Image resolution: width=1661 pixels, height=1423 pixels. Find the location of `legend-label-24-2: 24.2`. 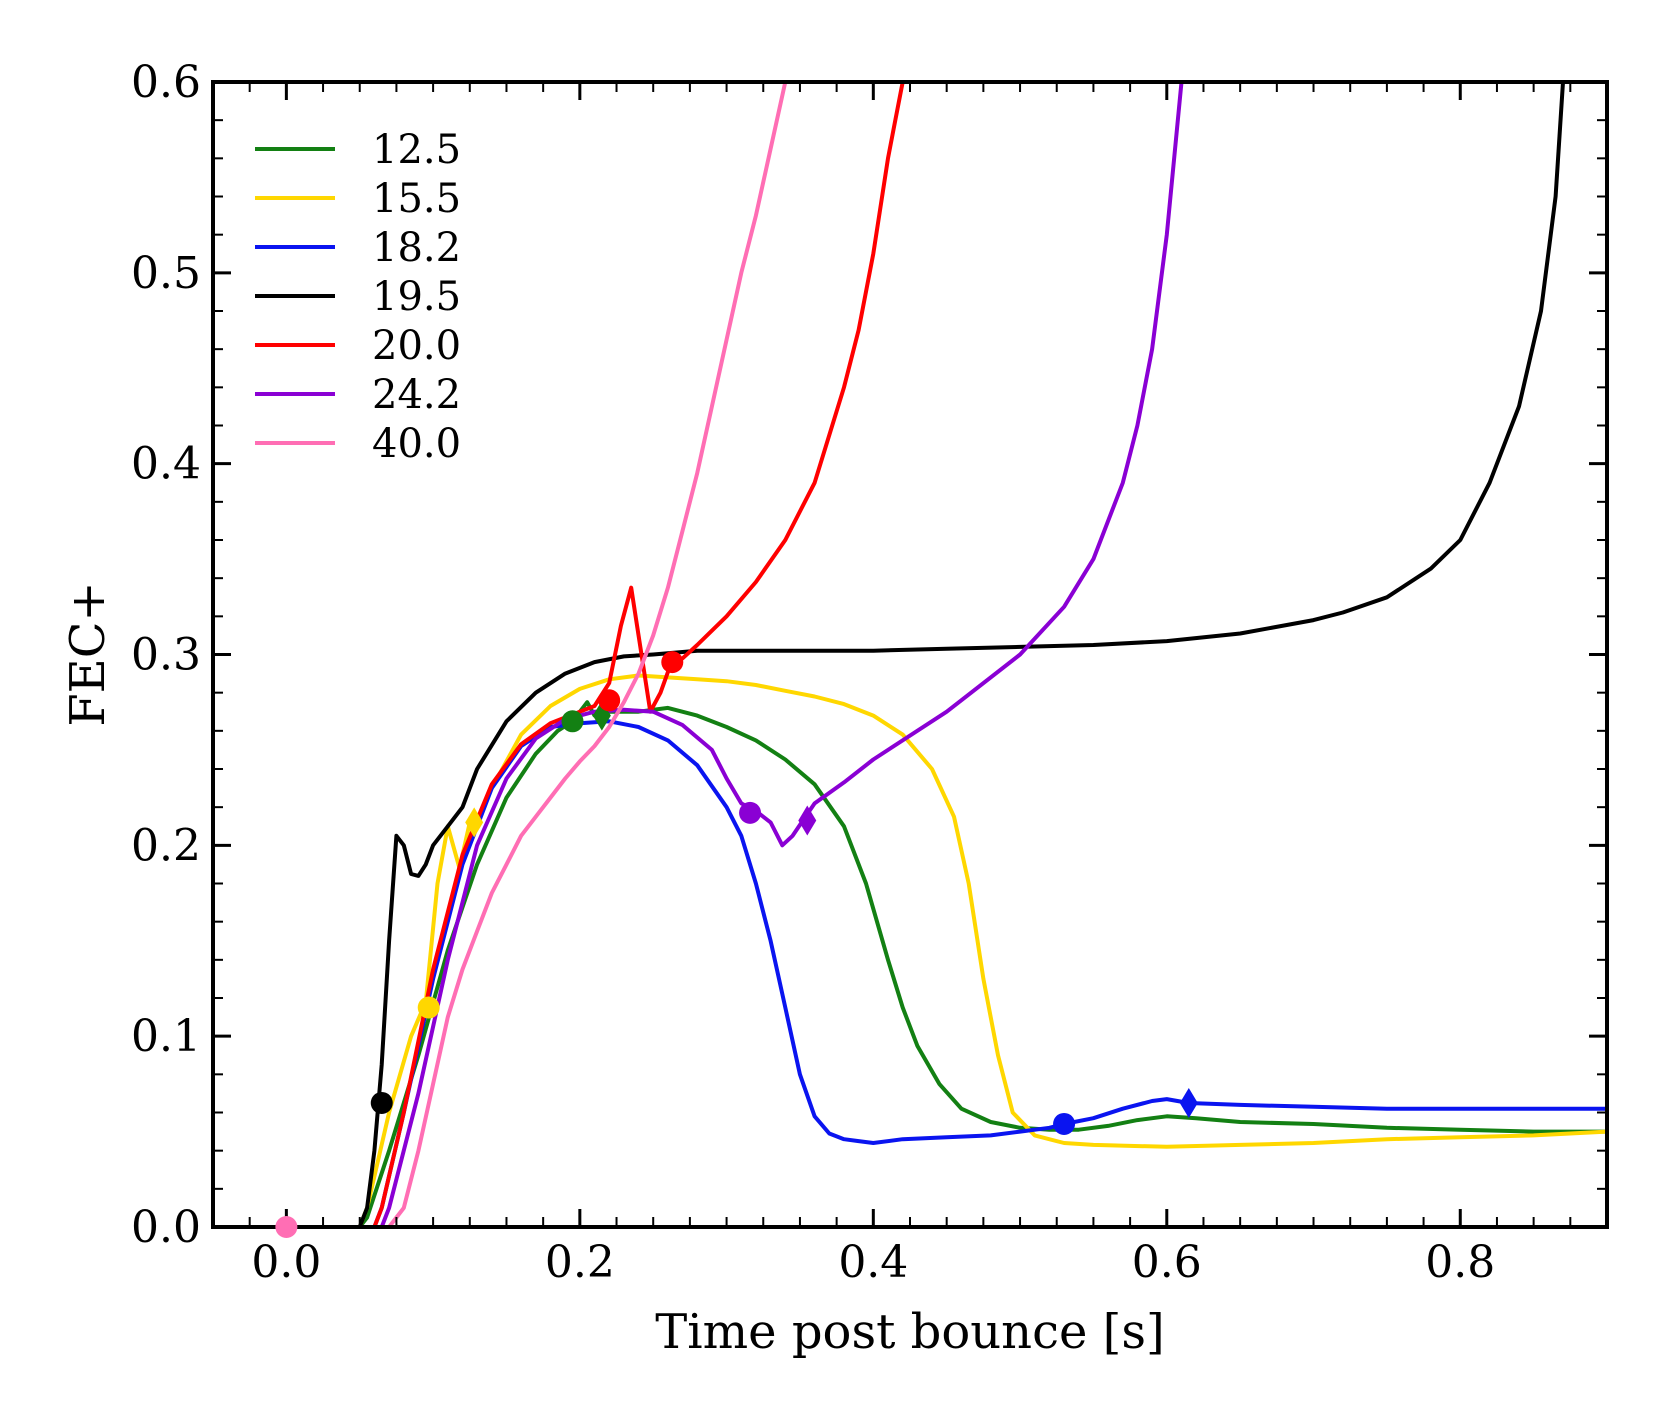

legend-label-24-2: 24.2 is located at coordinates (416, 395).